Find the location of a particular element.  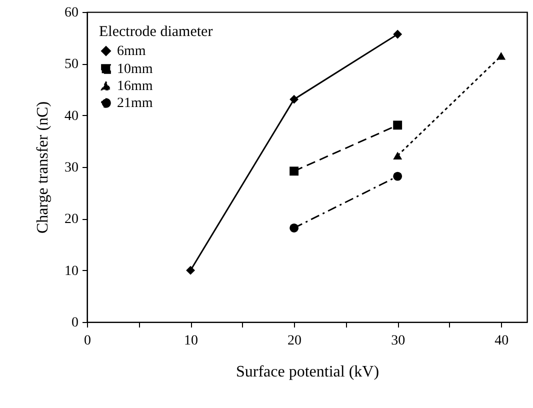

y-tick-label: 10 is located at coordinates (71, 271).